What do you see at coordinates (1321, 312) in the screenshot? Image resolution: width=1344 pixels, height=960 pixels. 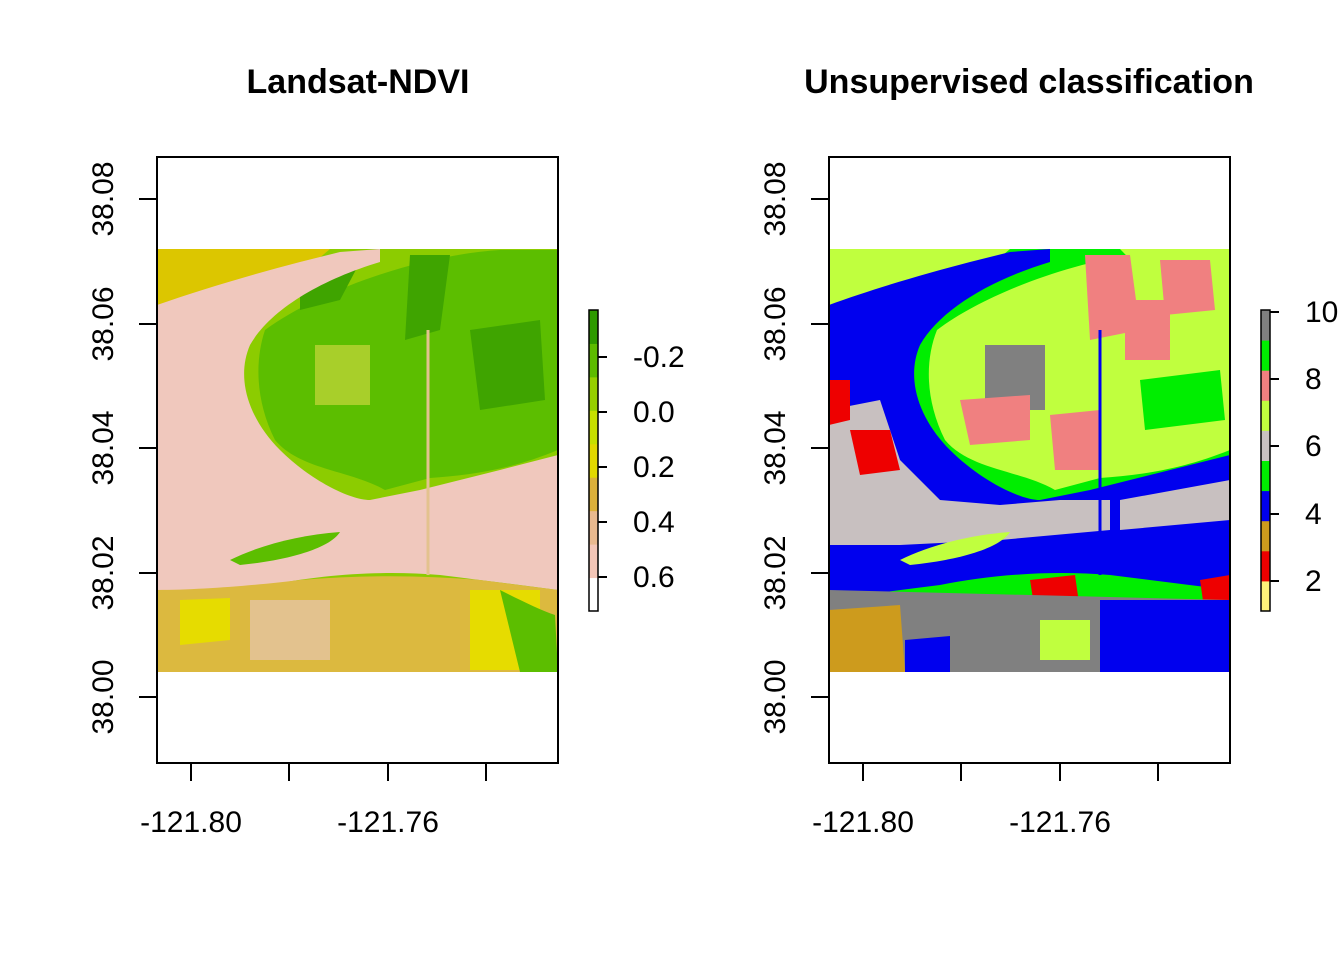 I see `legend-label: 10` at bounding box center [1321, 312].